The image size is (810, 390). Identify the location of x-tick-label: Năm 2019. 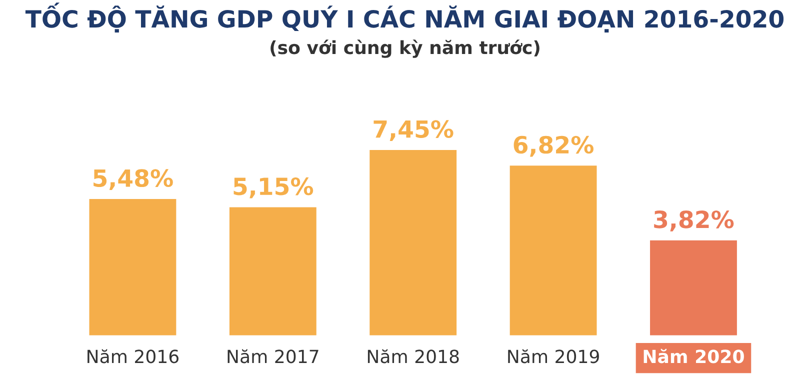
(553, 356).